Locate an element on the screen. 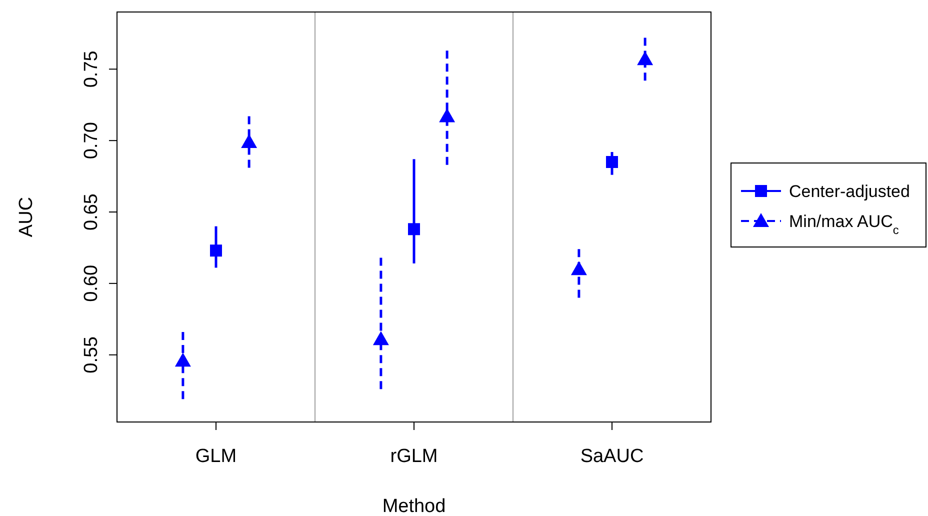  x-tick-label: rGLM is located at coordinates (414, 456).